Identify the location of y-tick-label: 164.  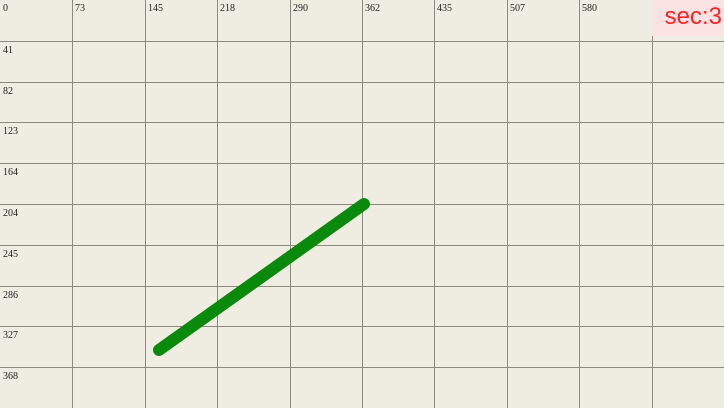
(10, 172).